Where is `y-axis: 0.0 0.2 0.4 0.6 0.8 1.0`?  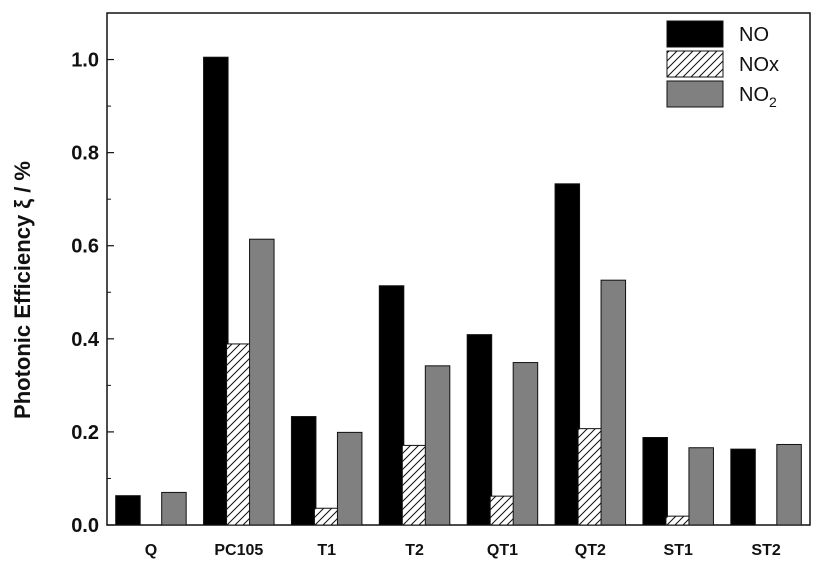 y-axis: 0.0 0.2 0.4 0.6 0.8 1.0 is located at coordinates (92, 293).